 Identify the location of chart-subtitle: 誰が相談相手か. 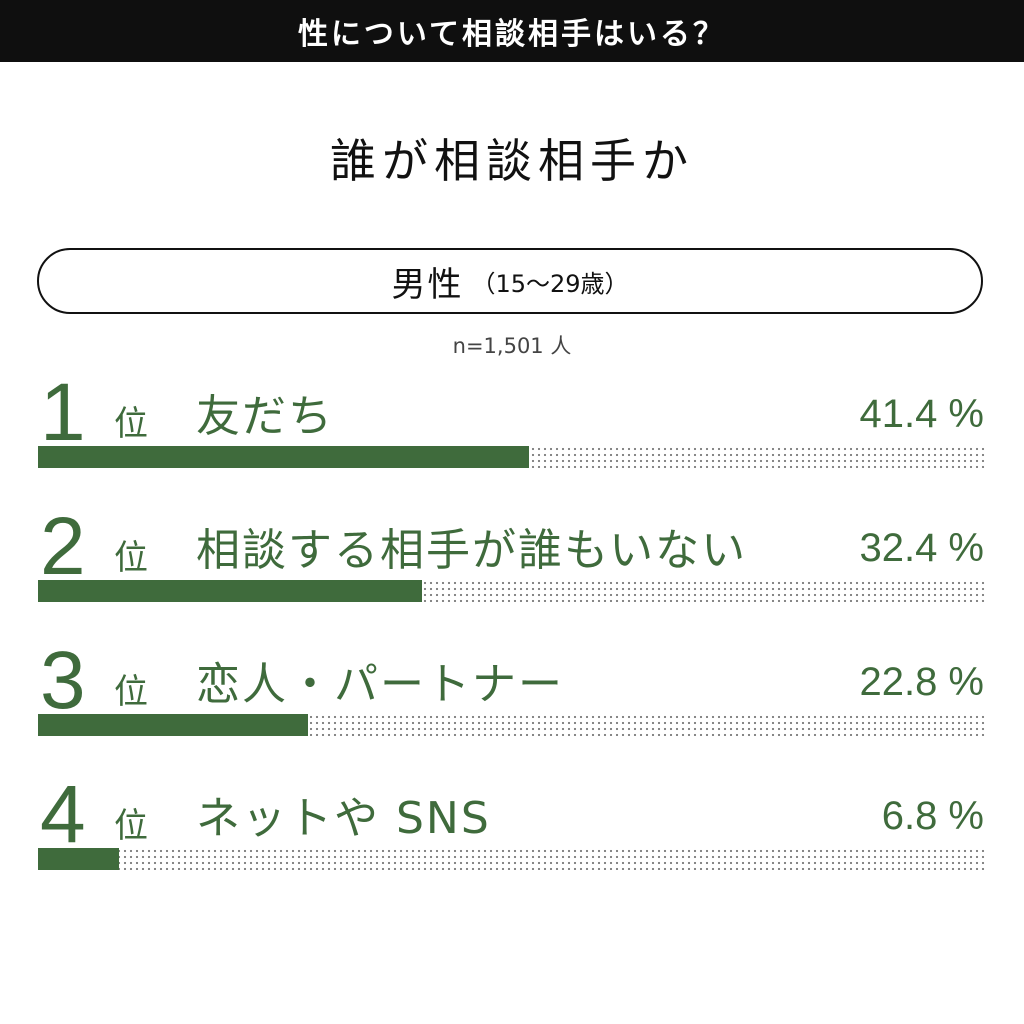
(512, 161).